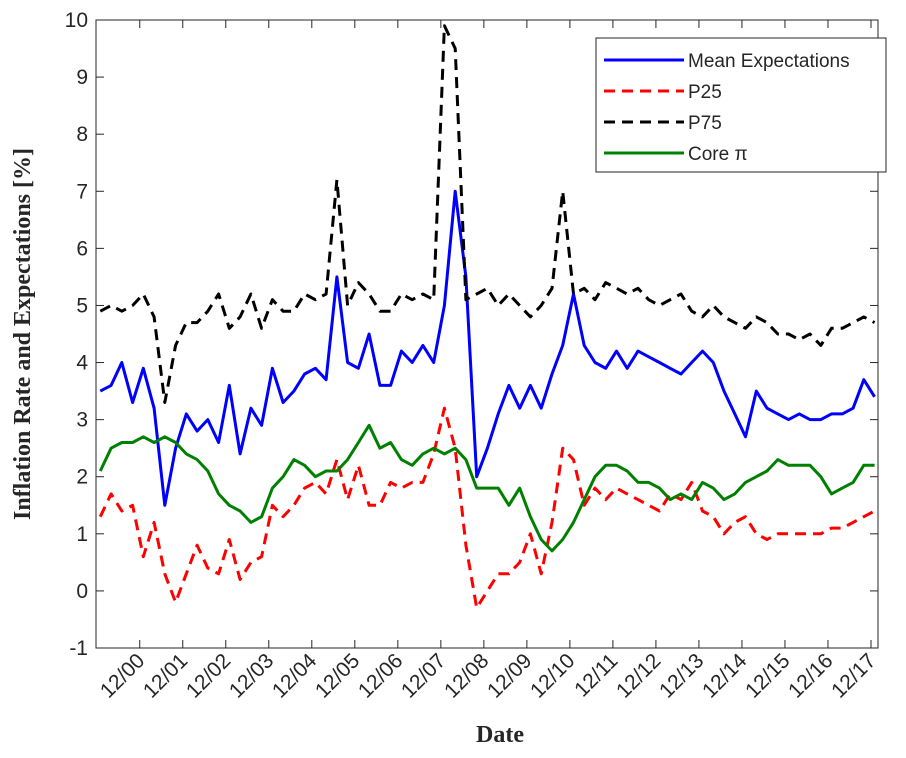  Describe the element at coordinates (500, 735) in the screenshot. I see `x-axis-title: Date` at that location.